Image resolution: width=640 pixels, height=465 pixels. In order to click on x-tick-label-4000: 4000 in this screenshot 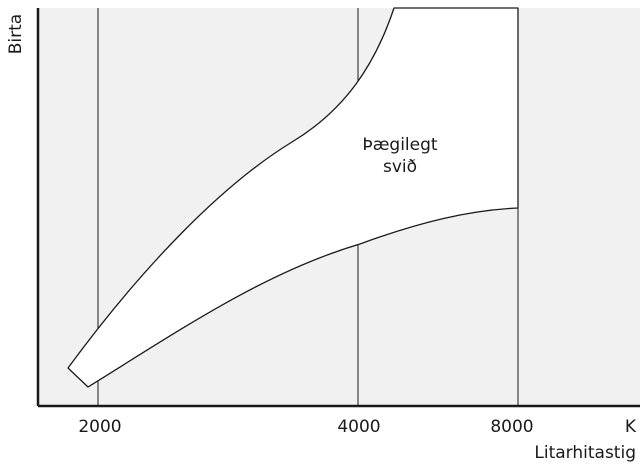, I will do `click(358, 427)`.